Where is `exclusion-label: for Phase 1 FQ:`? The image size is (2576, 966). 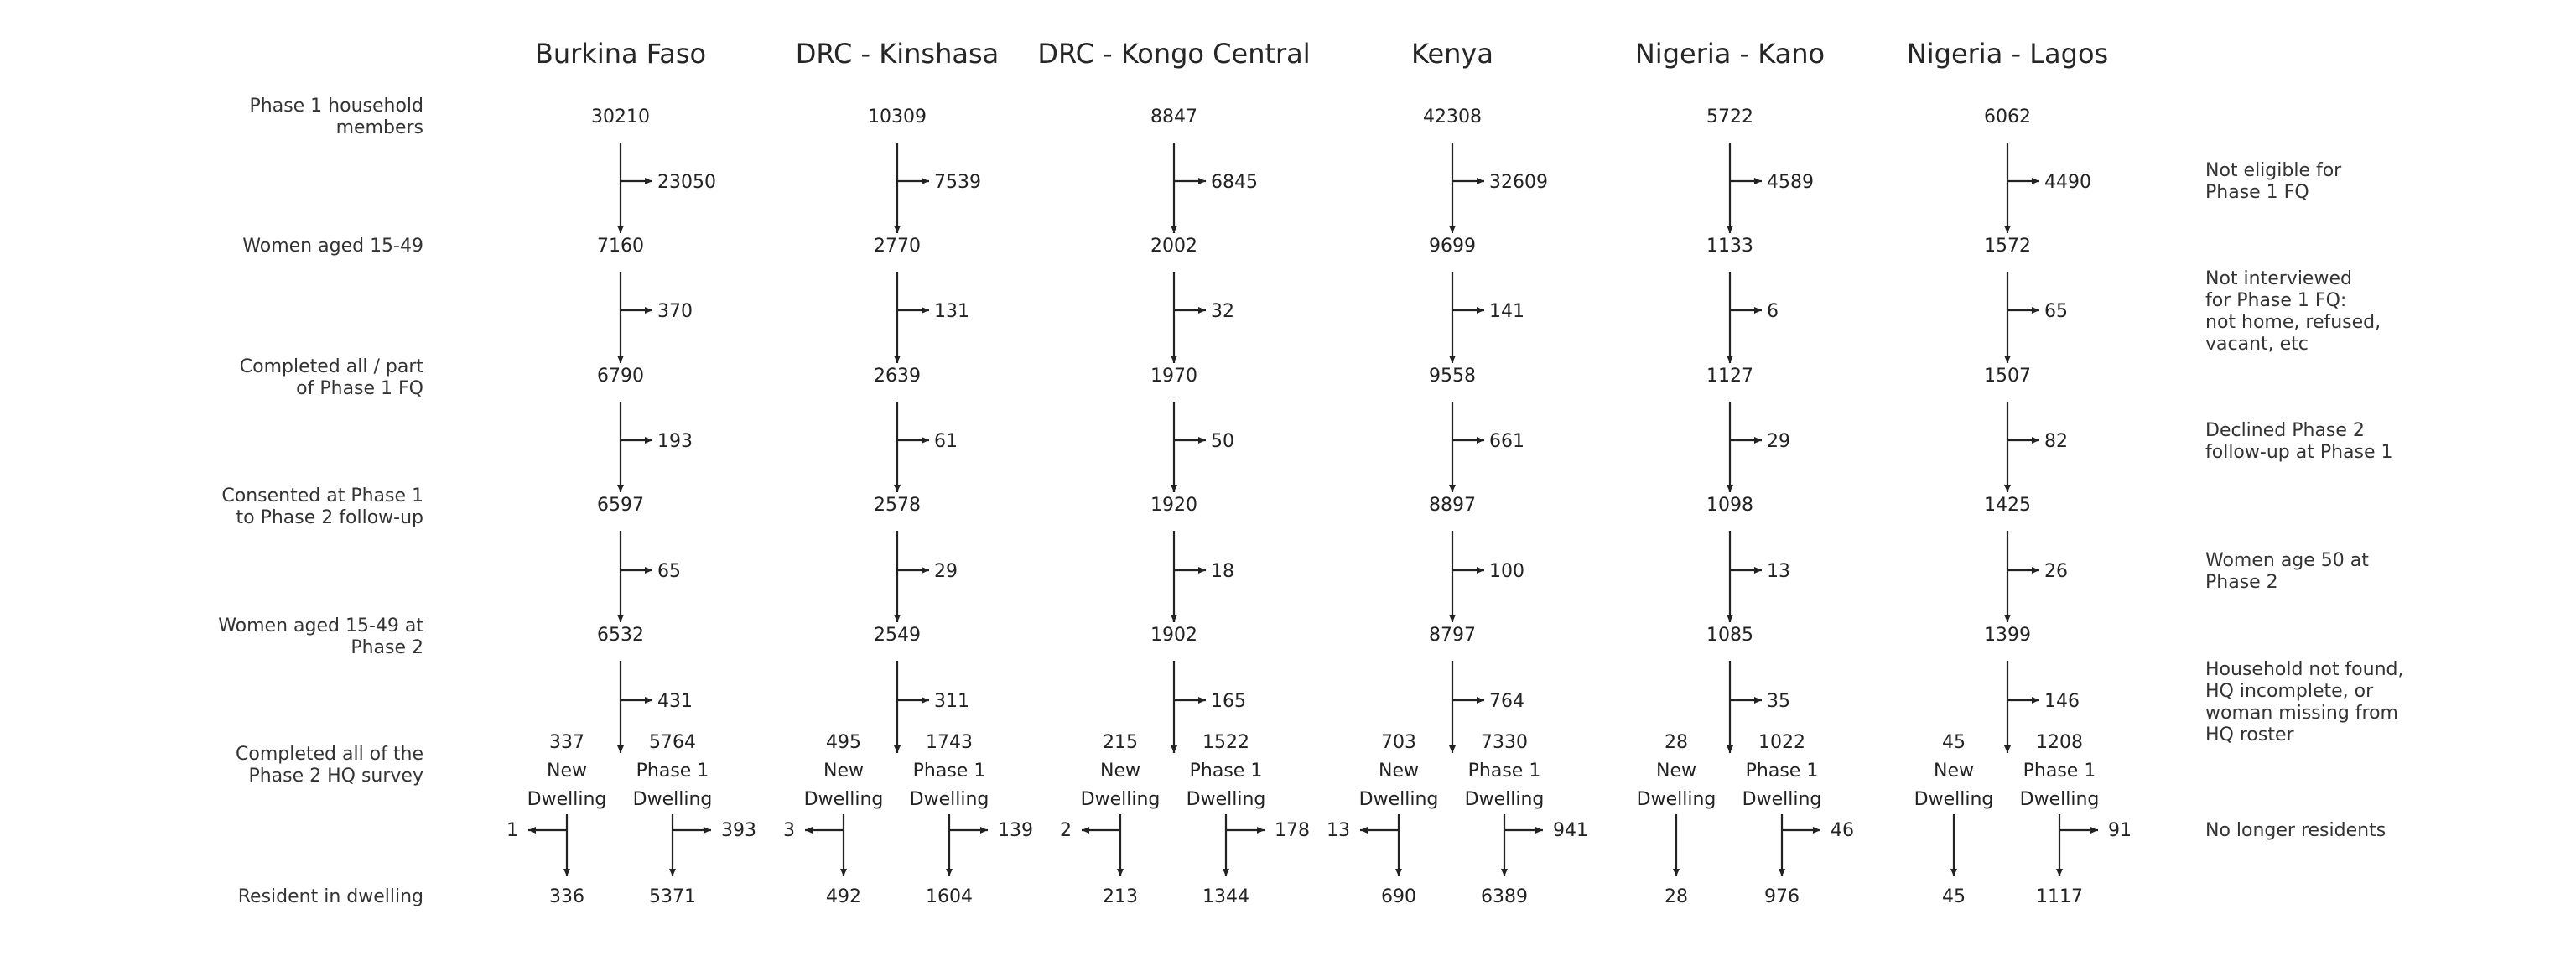 exclusion-label: for Phase 1 FQ: is located at coordinates (2275, 300).